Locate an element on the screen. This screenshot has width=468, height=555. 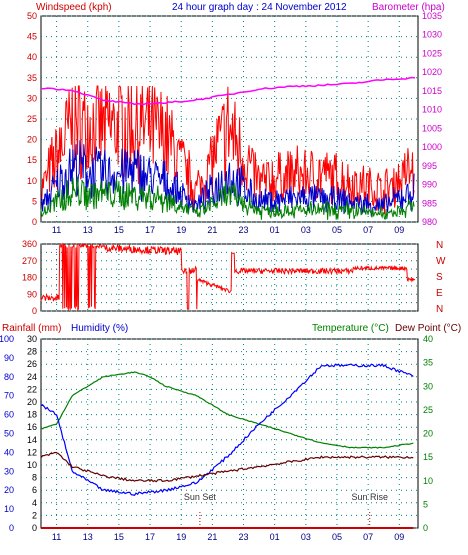
wind-x-tick-label: 13 is located at coordinates (88, 230).